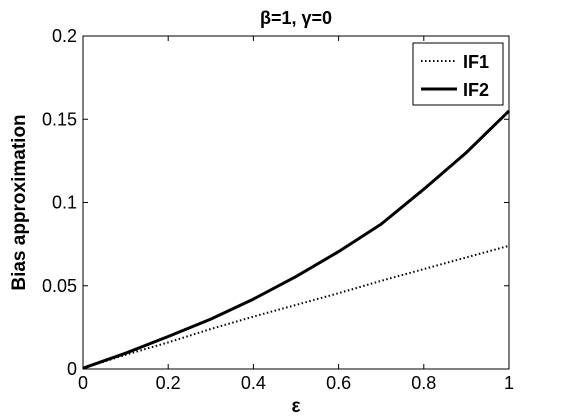  What do you see at coordinates (296, 18) in the screenshot?
I see `chart-title: β=1, γ=0` at bounding box center [296, 18].